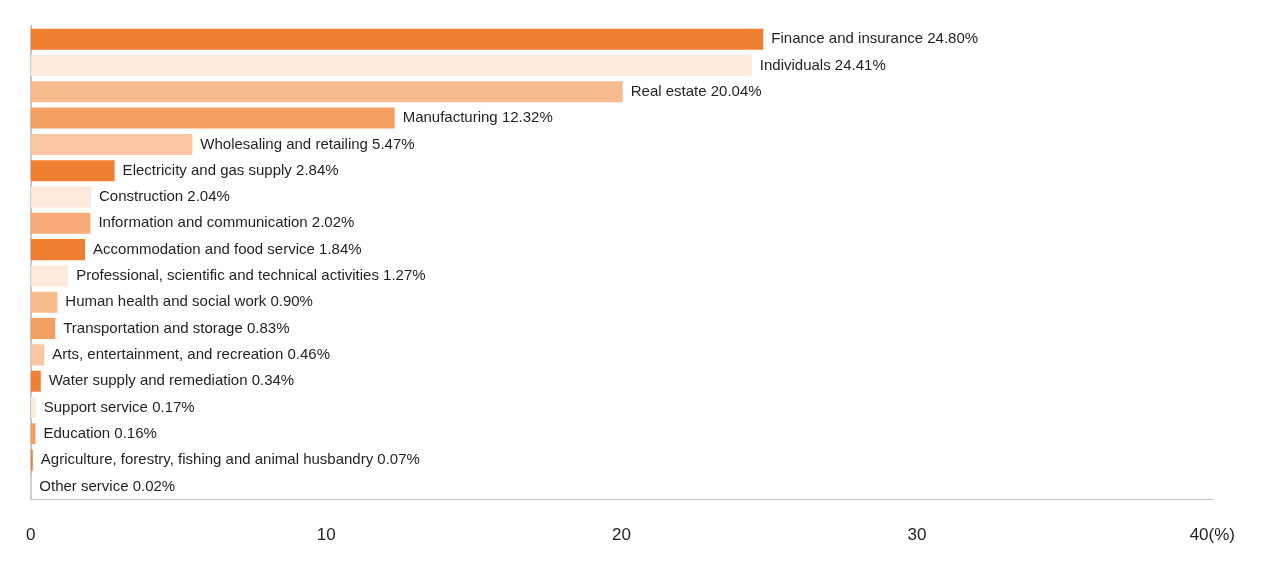 This screenshot has width=1261, height=576. What do you see at coordinates (191, 354) in the screenshot?
I see `category-label: Arts, entertainment, and recreation 0.46%` at bounding box center [191, 354].